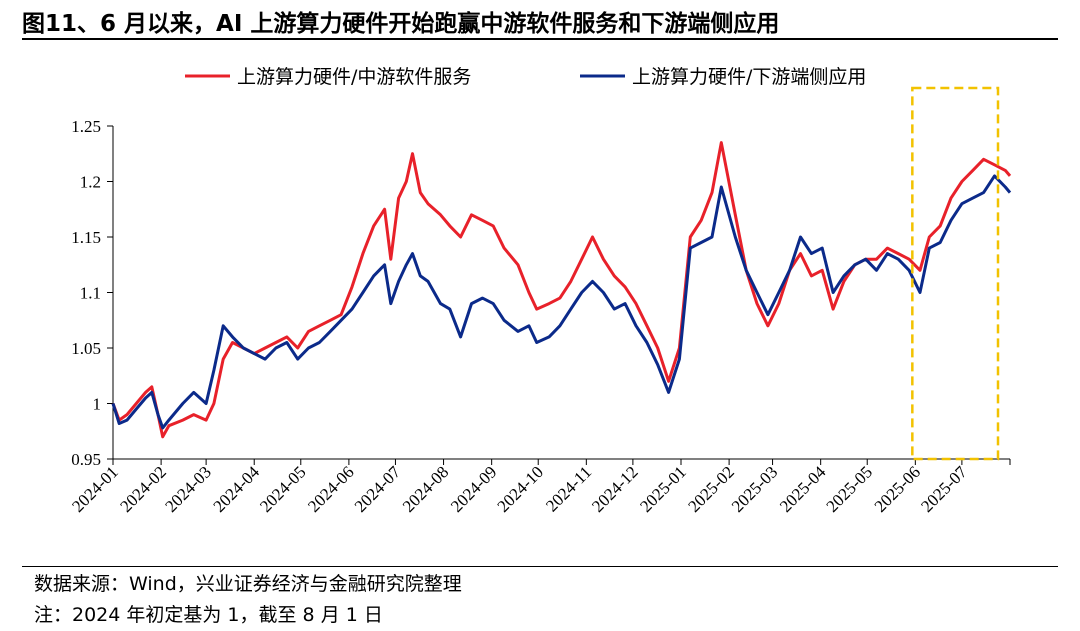 The image size is (1080, 631). Describe the element at coordinates (474, 489) in the screenshot. I see `x-tick-label: 2024-09` at that location.